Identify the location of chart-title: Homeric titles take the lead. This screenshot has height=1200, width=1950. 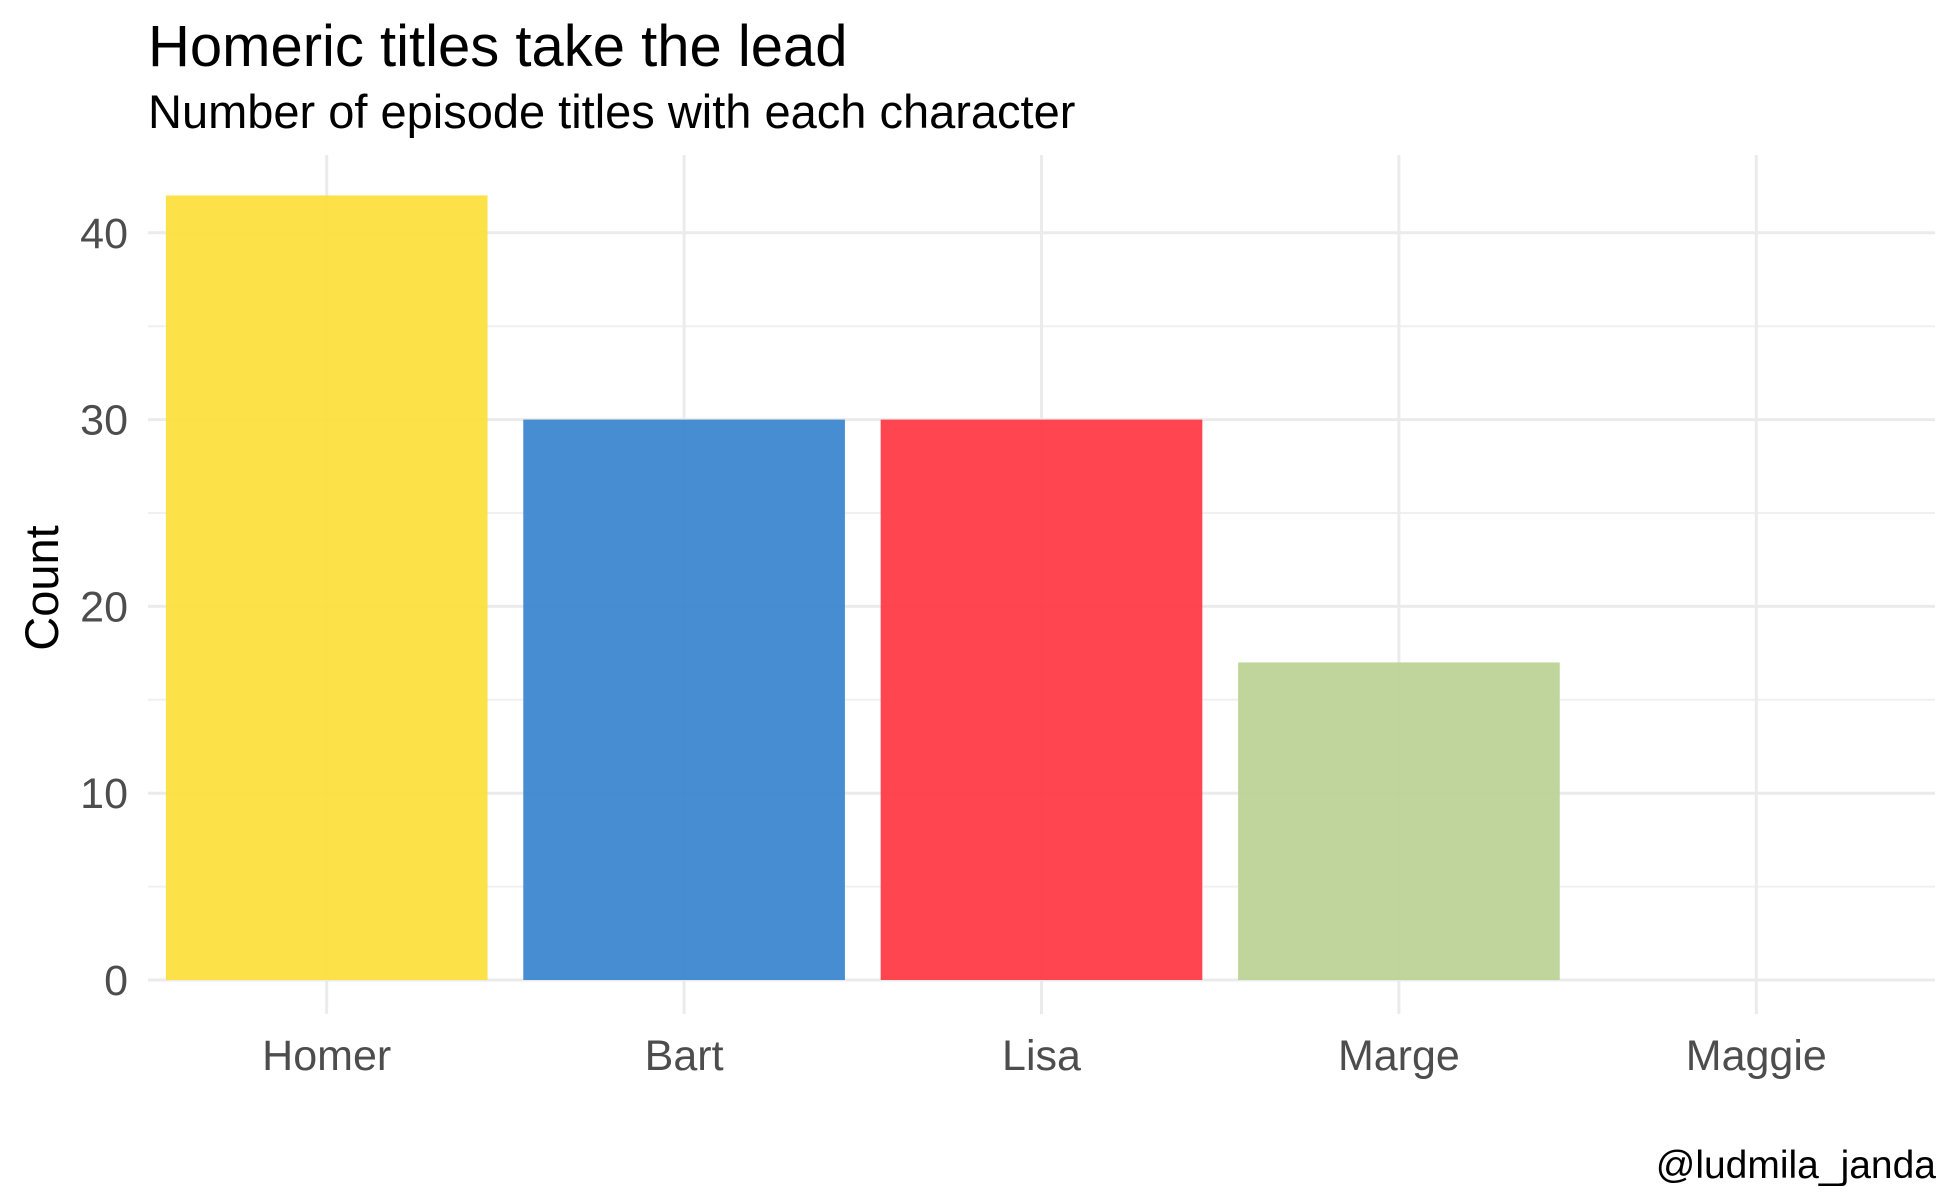
(498, 46).